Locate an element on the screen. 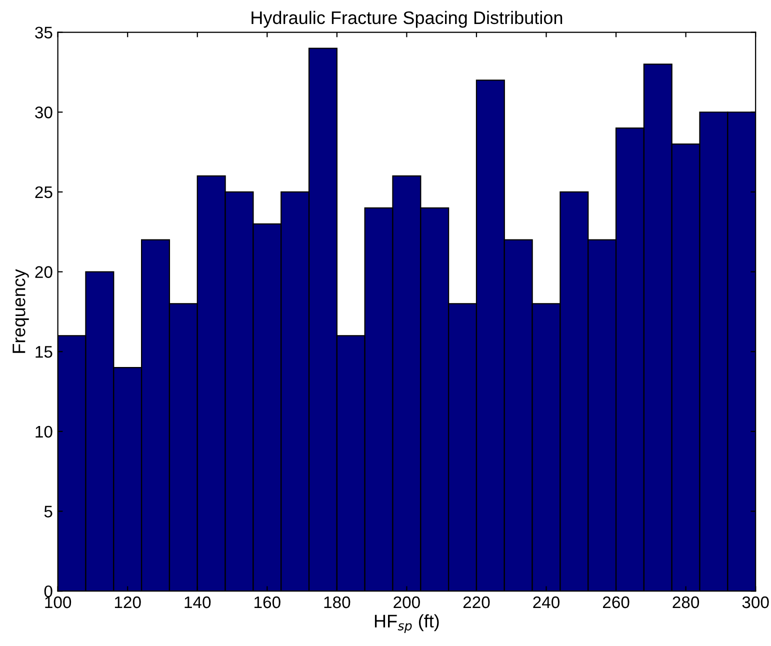 The image size is (771, 646). y-tick-label: 20 is located at coordinates (43, 272).